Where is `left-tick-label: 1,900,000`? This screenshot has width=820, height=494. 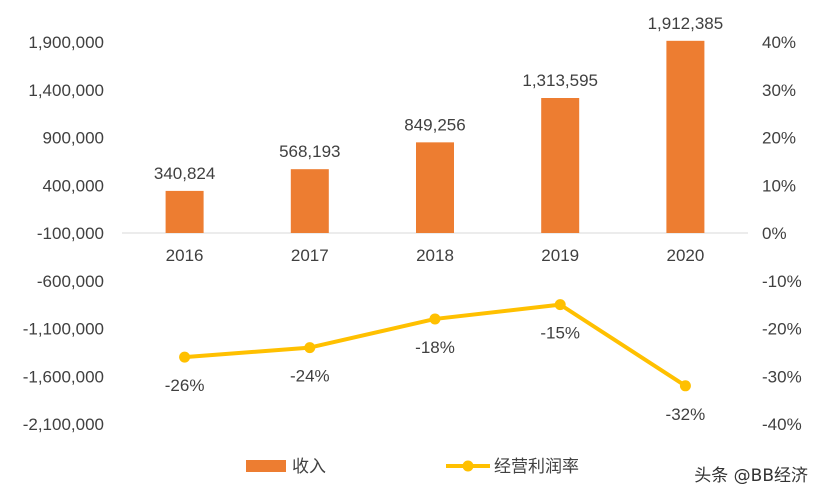 left-tick-label: 1,900,000 is located at coordinates (66, 42).